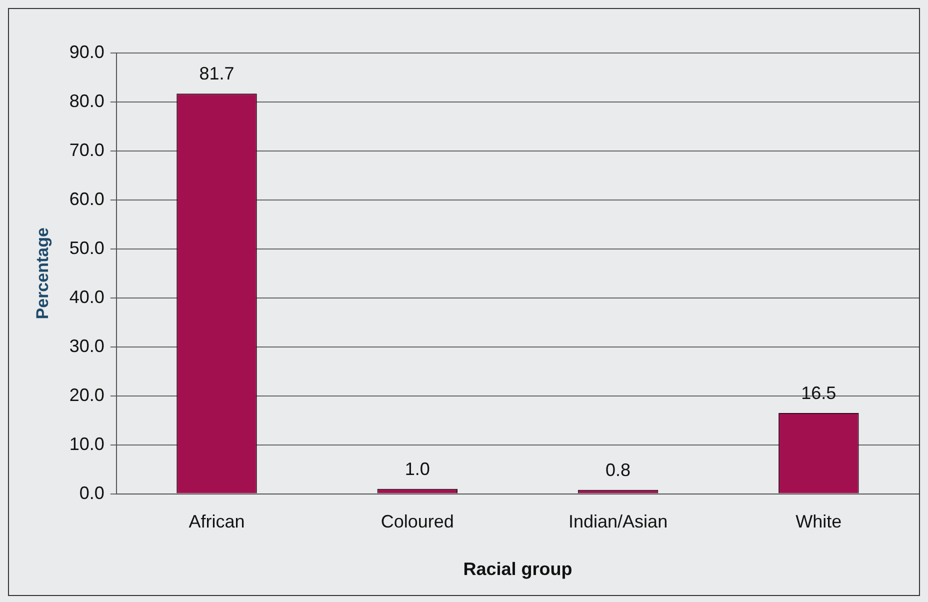 Image resolution: width=928 pixels, height=602 pixels. I want to click on y-tick-label: 60.0, so click(86, 198).